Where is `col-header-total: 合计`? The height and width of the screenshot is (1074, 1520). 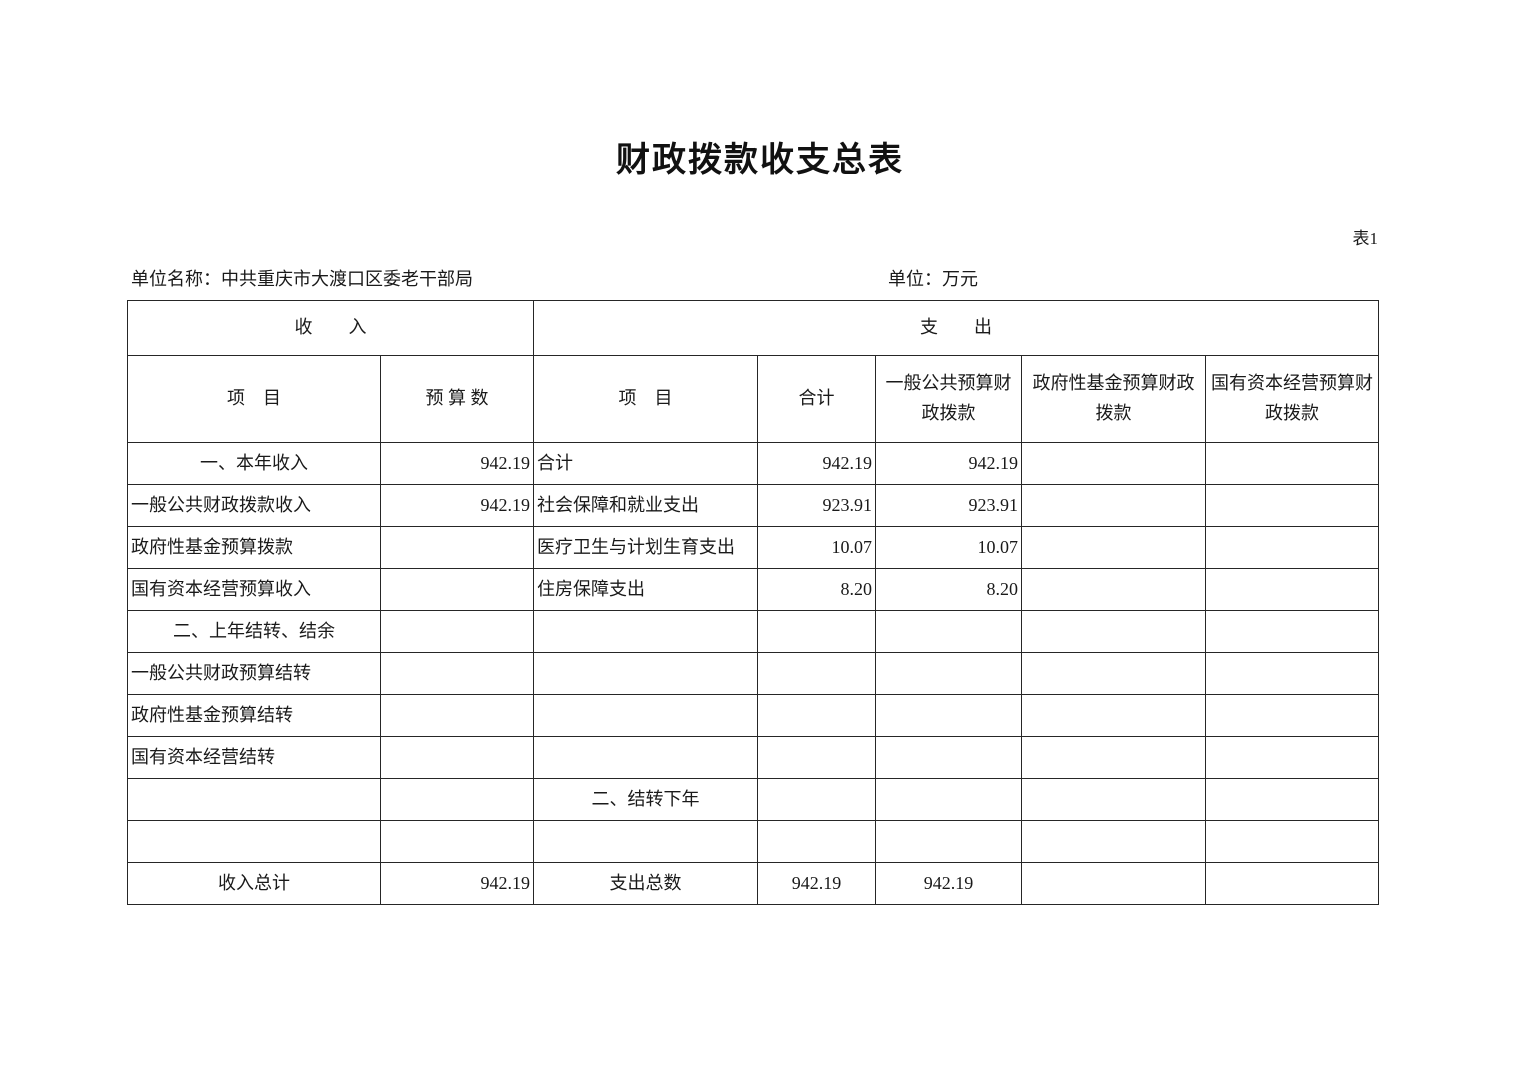 col-header-total: 合计 is located at coordinates (816, 399).